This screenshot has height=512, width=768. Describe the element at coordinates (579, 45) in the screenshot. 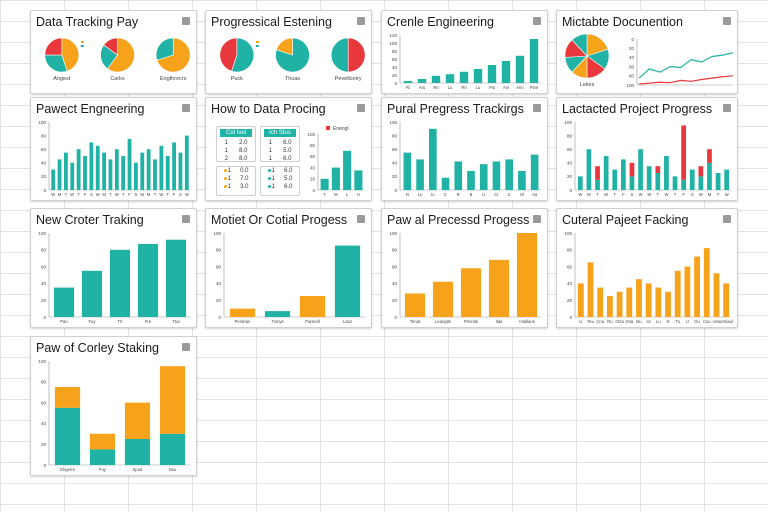

I see `c4-slice` at that location.